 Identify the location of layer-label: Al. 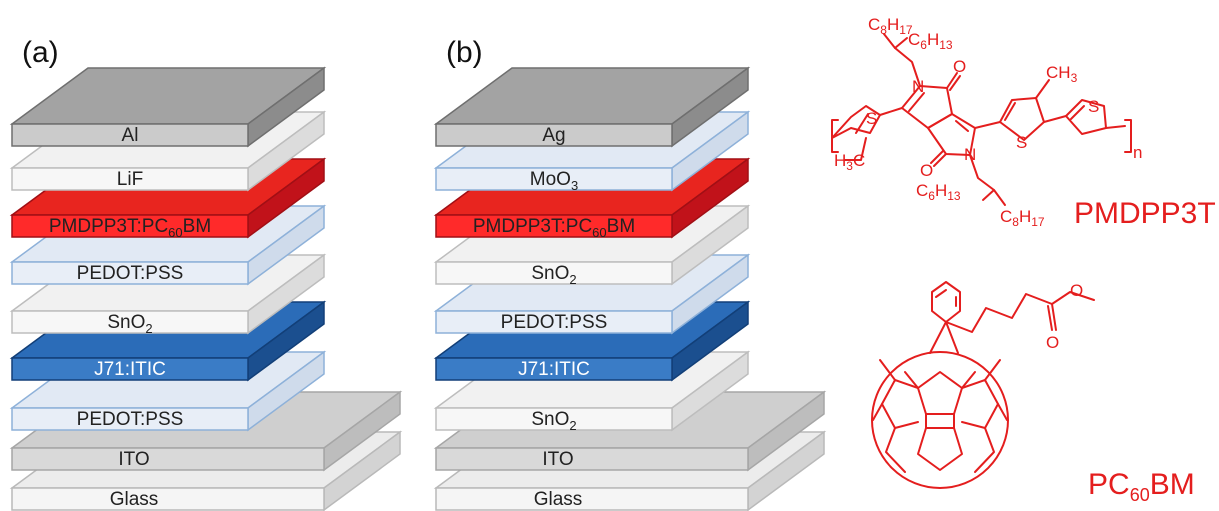
(130, 135).